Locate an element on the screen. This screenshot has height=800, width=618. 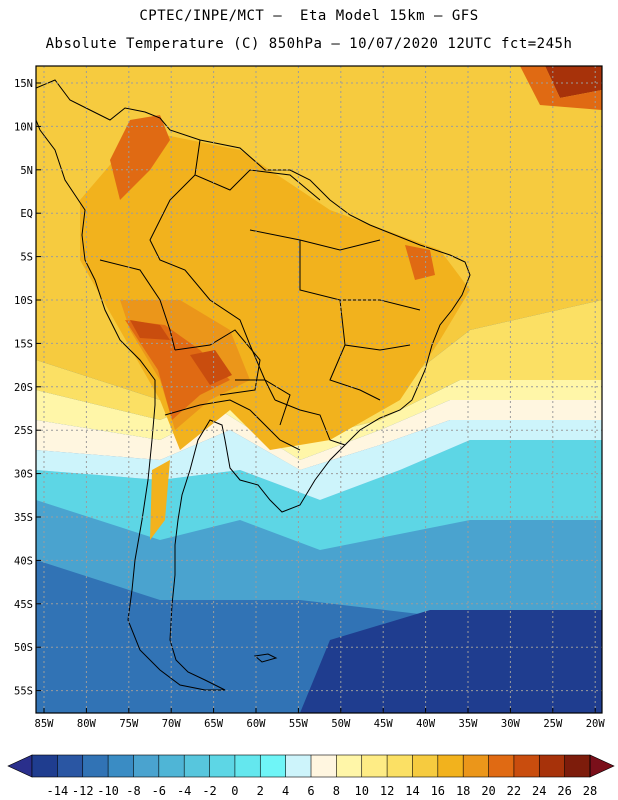
colorbar-label: -4 is located at coordinates (184, 791).